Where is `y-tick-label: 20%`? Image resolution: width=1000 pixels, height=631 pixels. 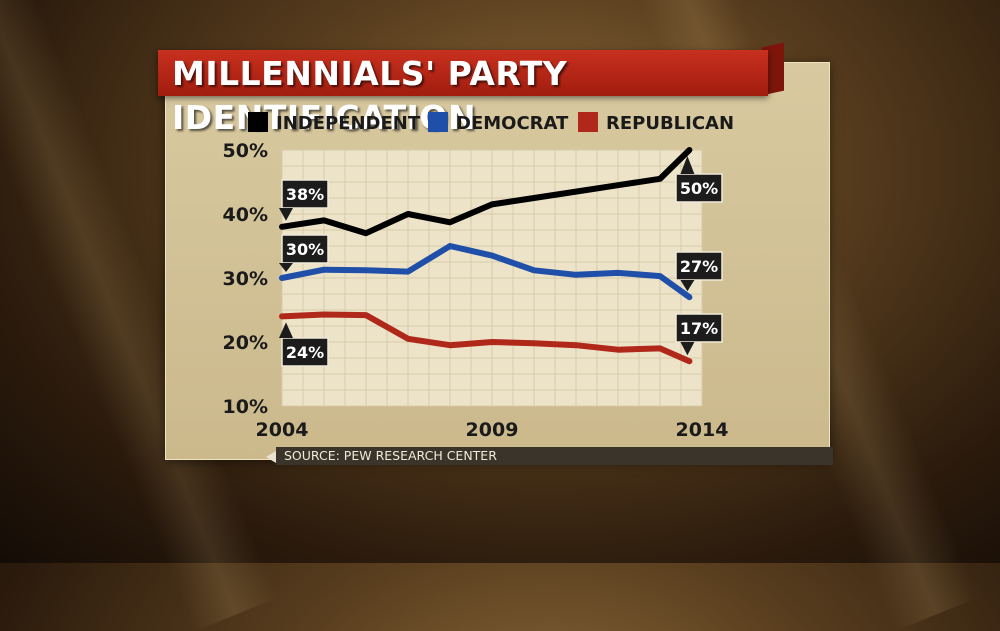
y-tick-label: 20% is located at coordinates (245, 343).